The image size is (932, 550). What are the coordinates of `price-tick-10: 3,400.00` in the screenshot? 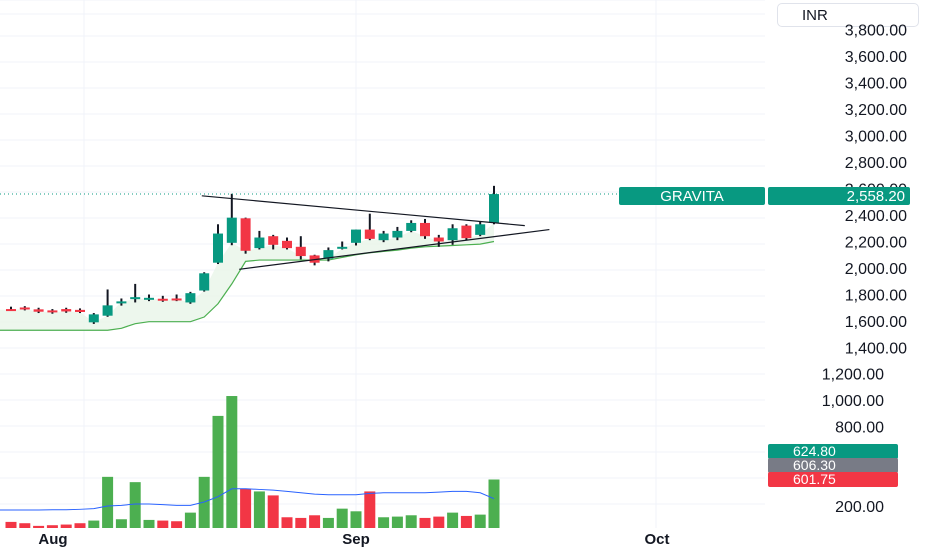 It's located at (876, 84).